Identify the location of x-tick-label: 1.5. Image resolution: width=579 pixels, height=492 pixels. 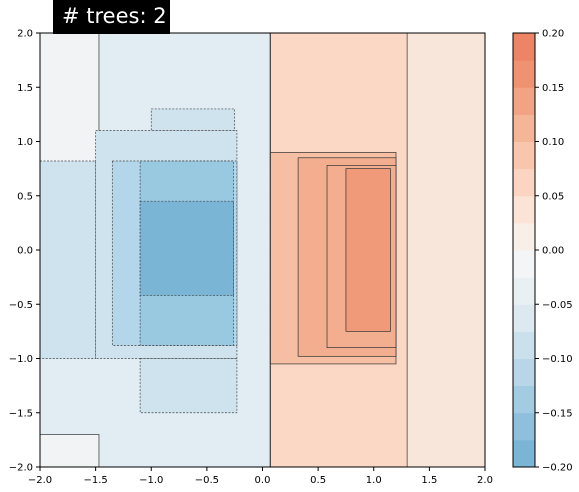
(429, 480).